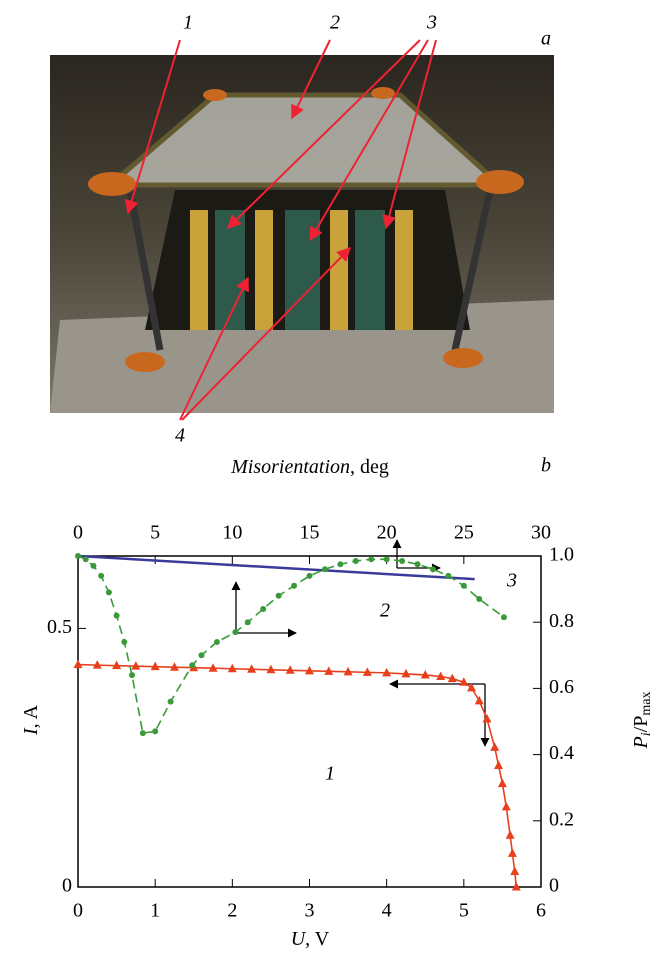 The width and height of the screenshot is (663, 956). I want to click on photo-label: 2, so click(335, 23).